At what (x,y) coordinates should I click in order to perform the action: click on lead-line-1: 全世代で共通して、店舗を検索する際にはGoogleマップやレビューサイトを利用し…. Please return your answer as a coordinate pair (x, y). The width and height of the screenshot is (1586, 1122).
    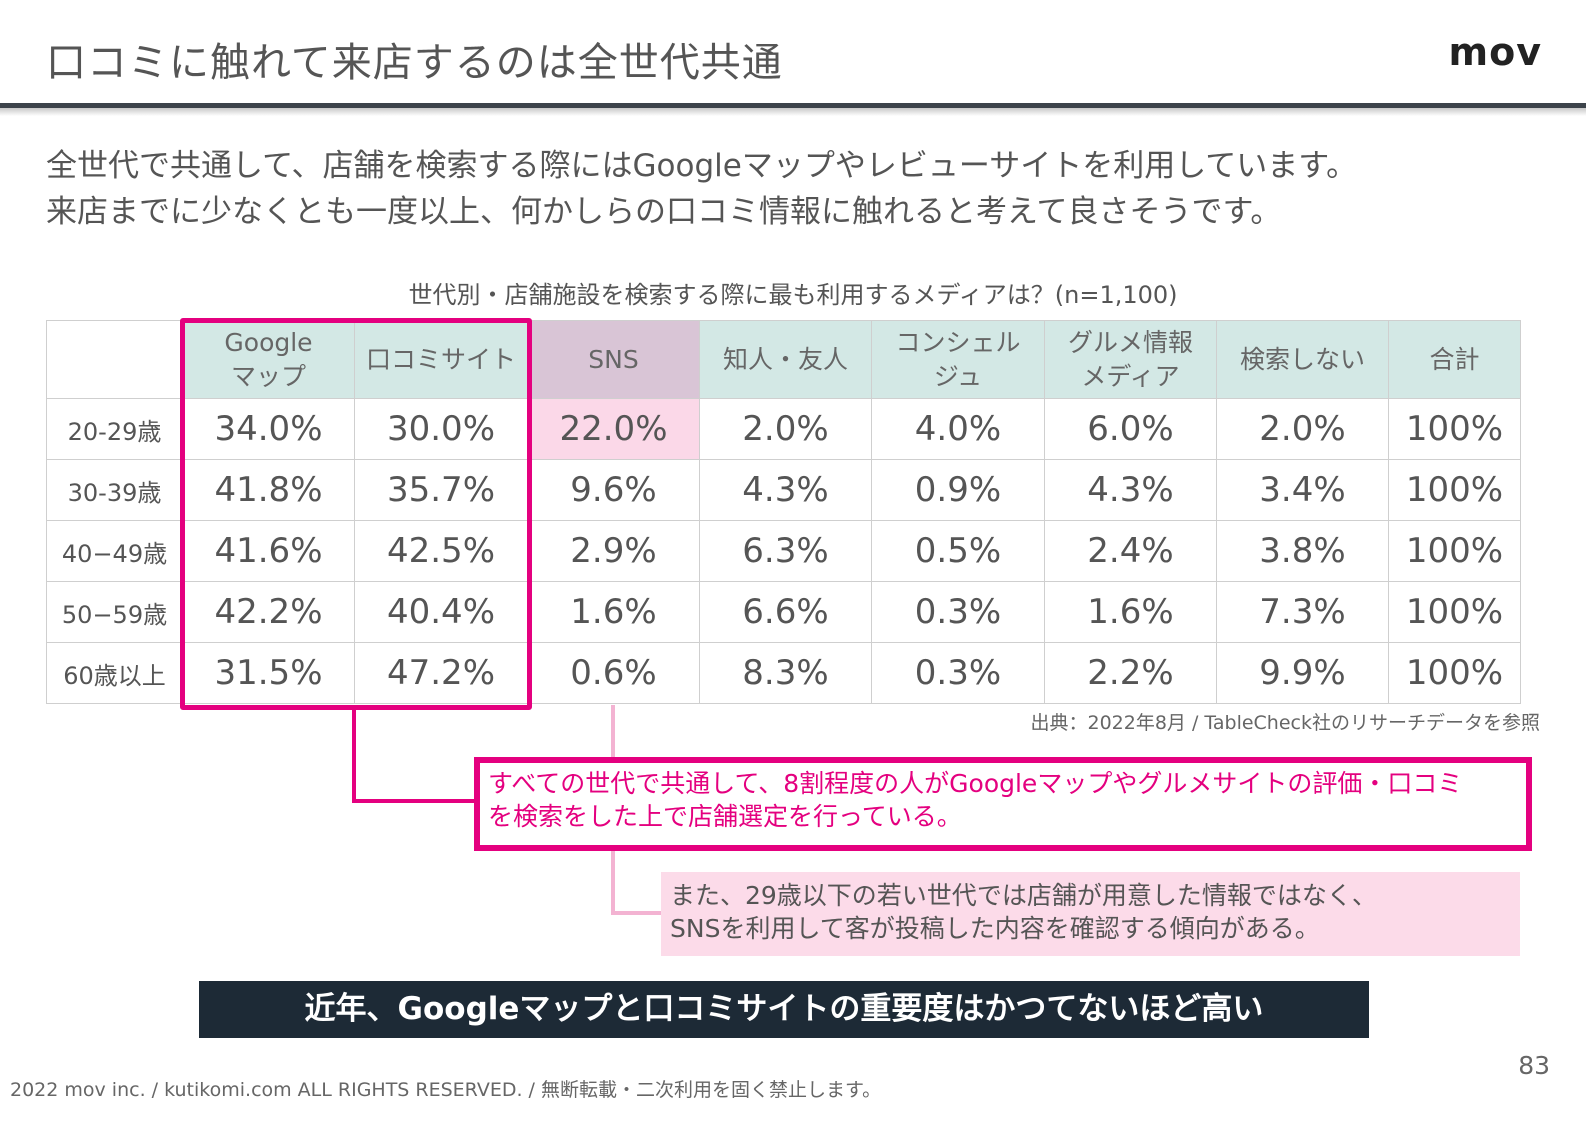
    Looking at the image, I should click on (702, 166).